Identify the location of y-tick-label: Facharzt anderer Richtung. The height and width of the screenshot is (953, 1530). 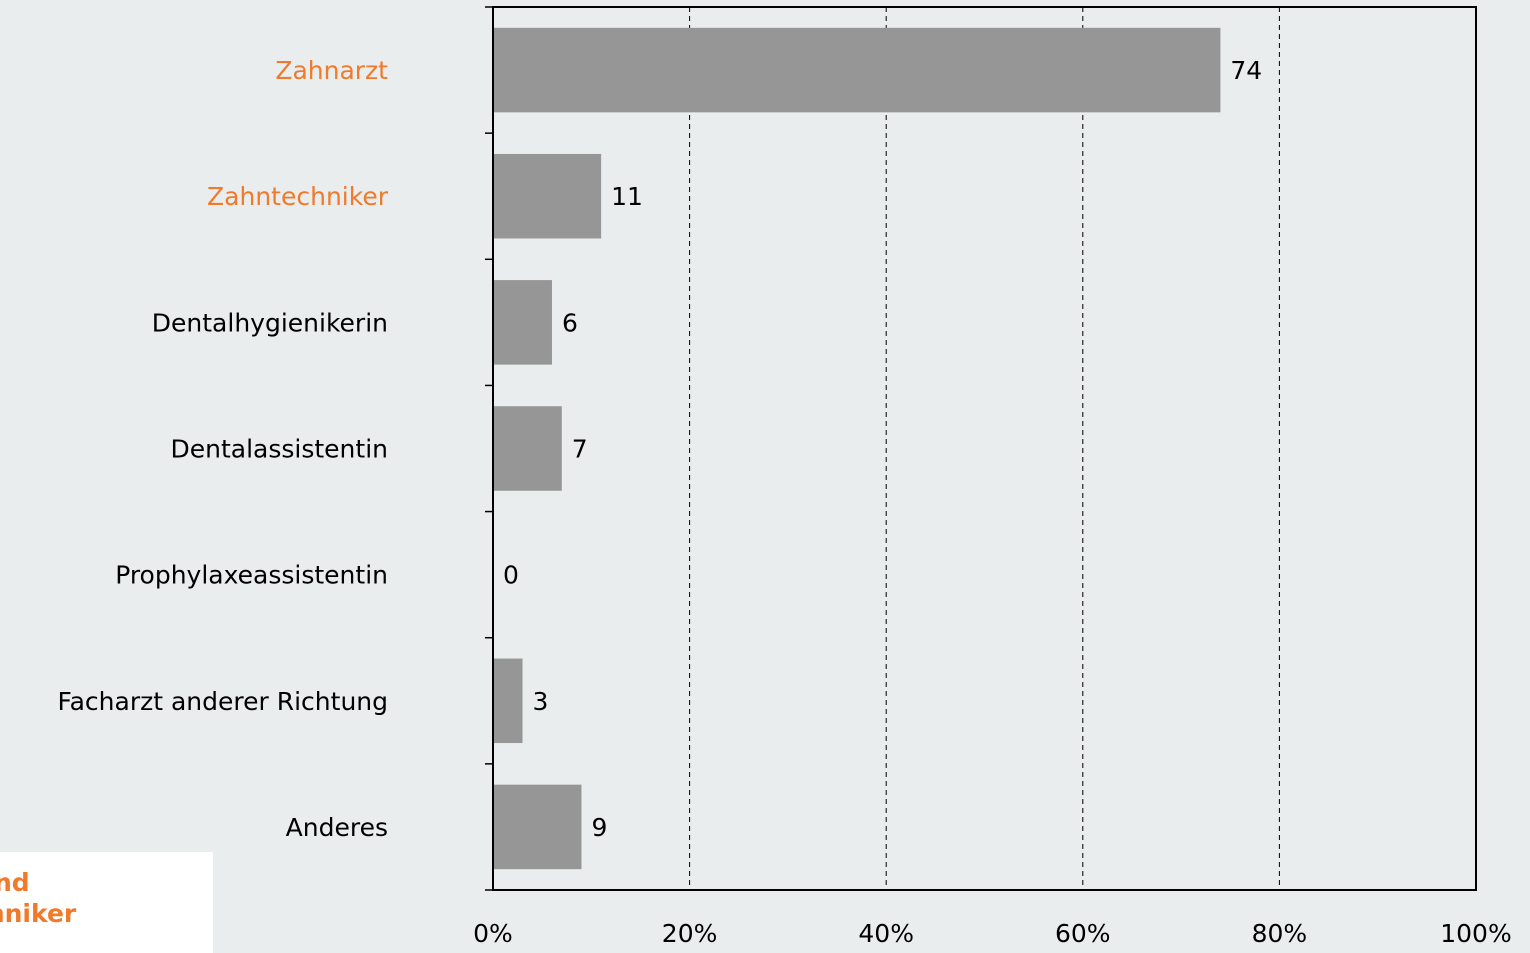
(223, 701).